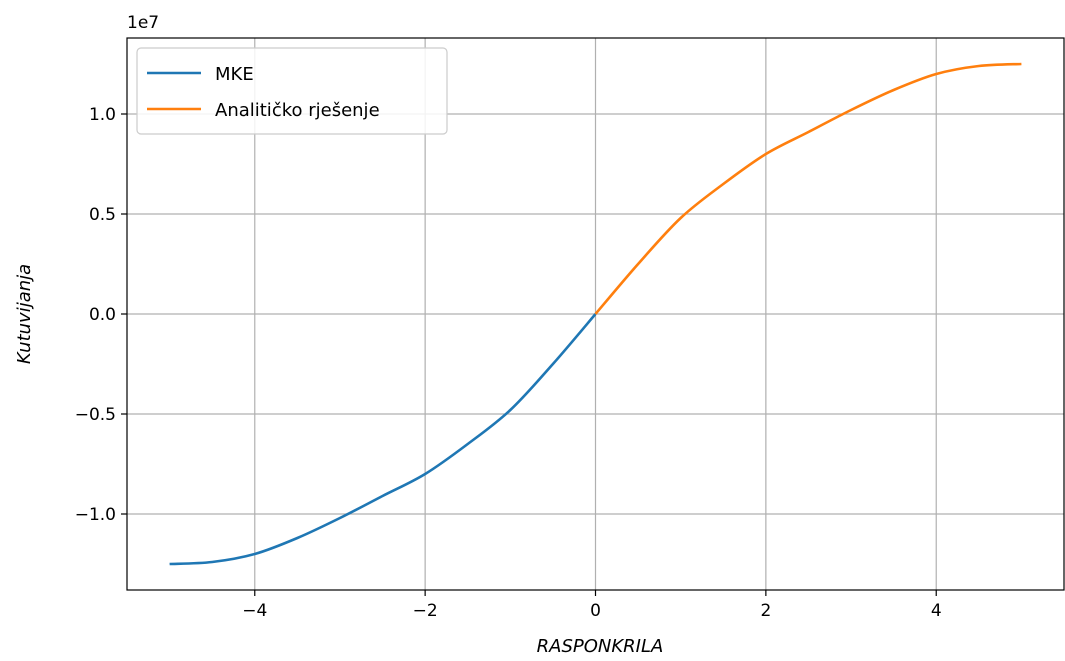 The width and height of the screenshot is (1065, 661). Describe the element at coordinates (425, 611) in the screenshot. I see `x-tick-label: −2` at that location.